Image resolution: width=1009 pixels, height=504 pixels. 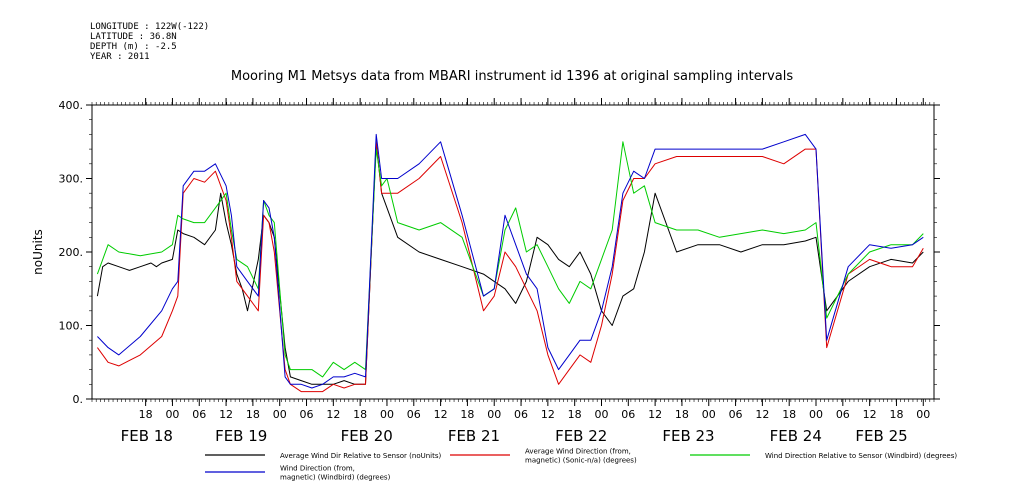 I want to click on day-label: FEB 20, so click(x=367, y=436).